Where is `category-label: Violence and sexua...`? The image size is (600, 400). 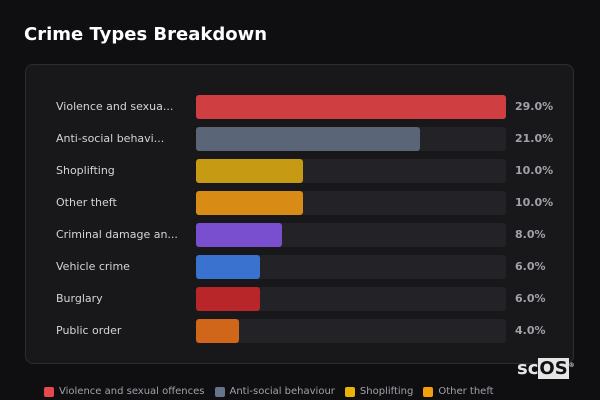 category-label: Violence and sexua... is located at coordinates (115, 106).